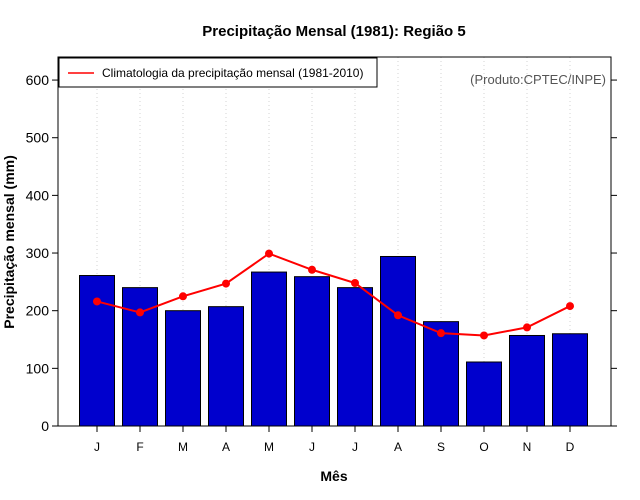  What do you see at coordinates (333, 476) in the screenshot?
I see `x-axis-label: Mês` at bounding box center [333, 476].